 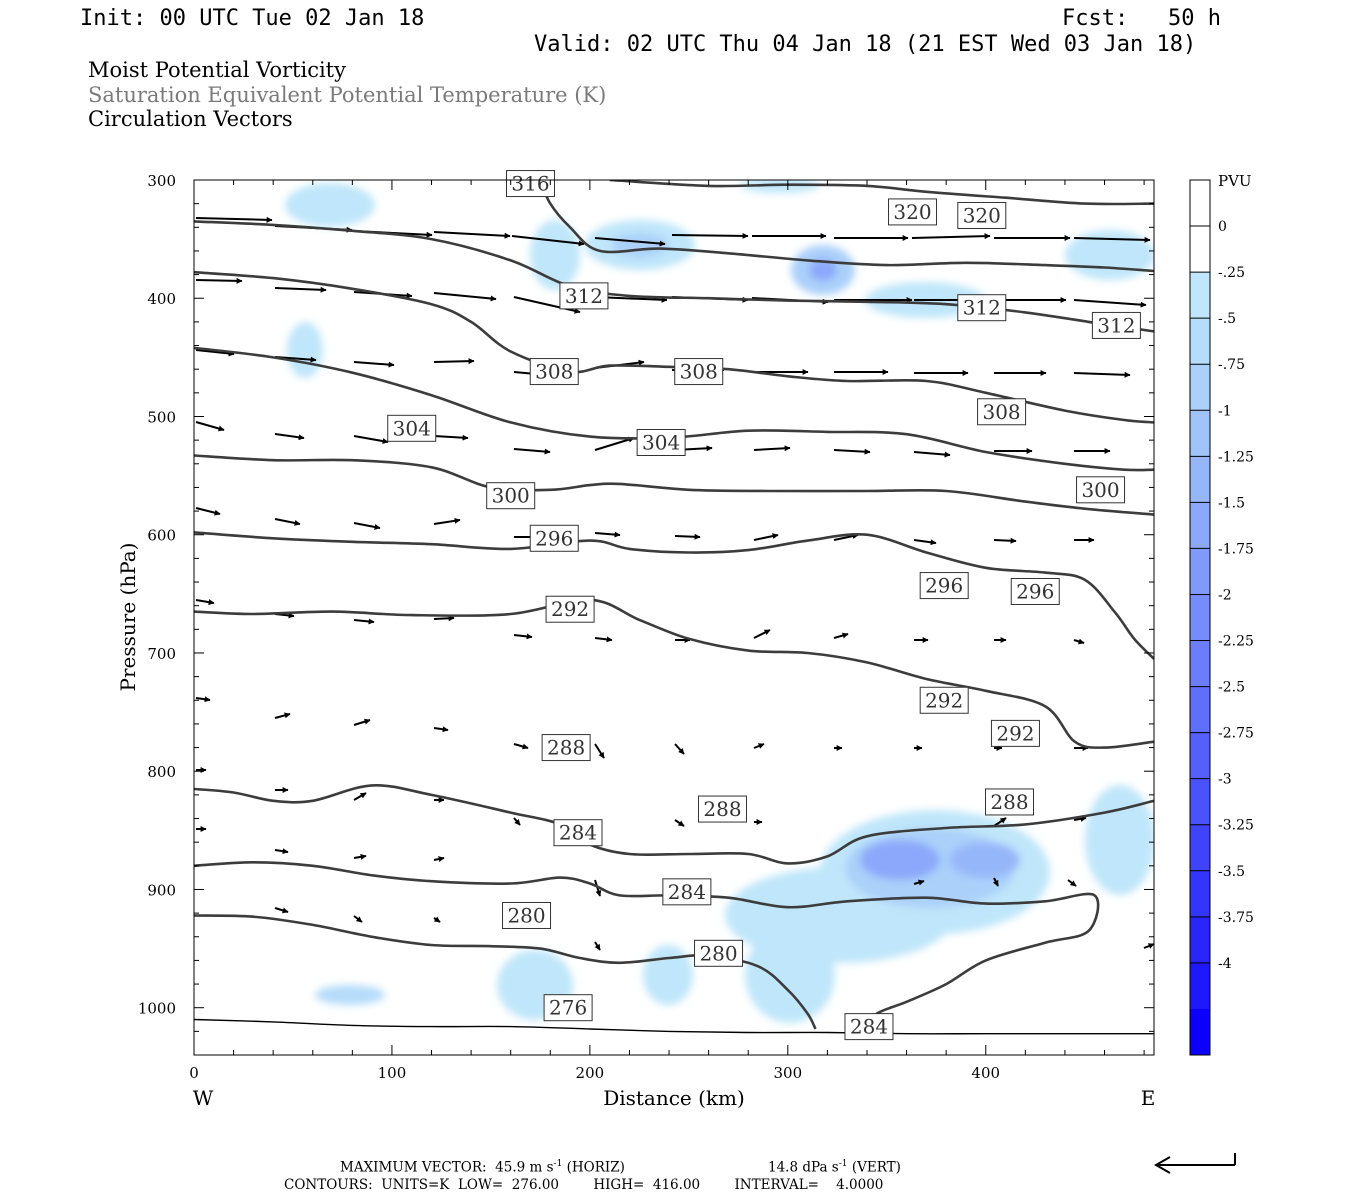 I want to click on max-vector-line: MAXIMUM VECTOR: 45.9 m s-1 (HORIZ), so click(x=482, y=1167).